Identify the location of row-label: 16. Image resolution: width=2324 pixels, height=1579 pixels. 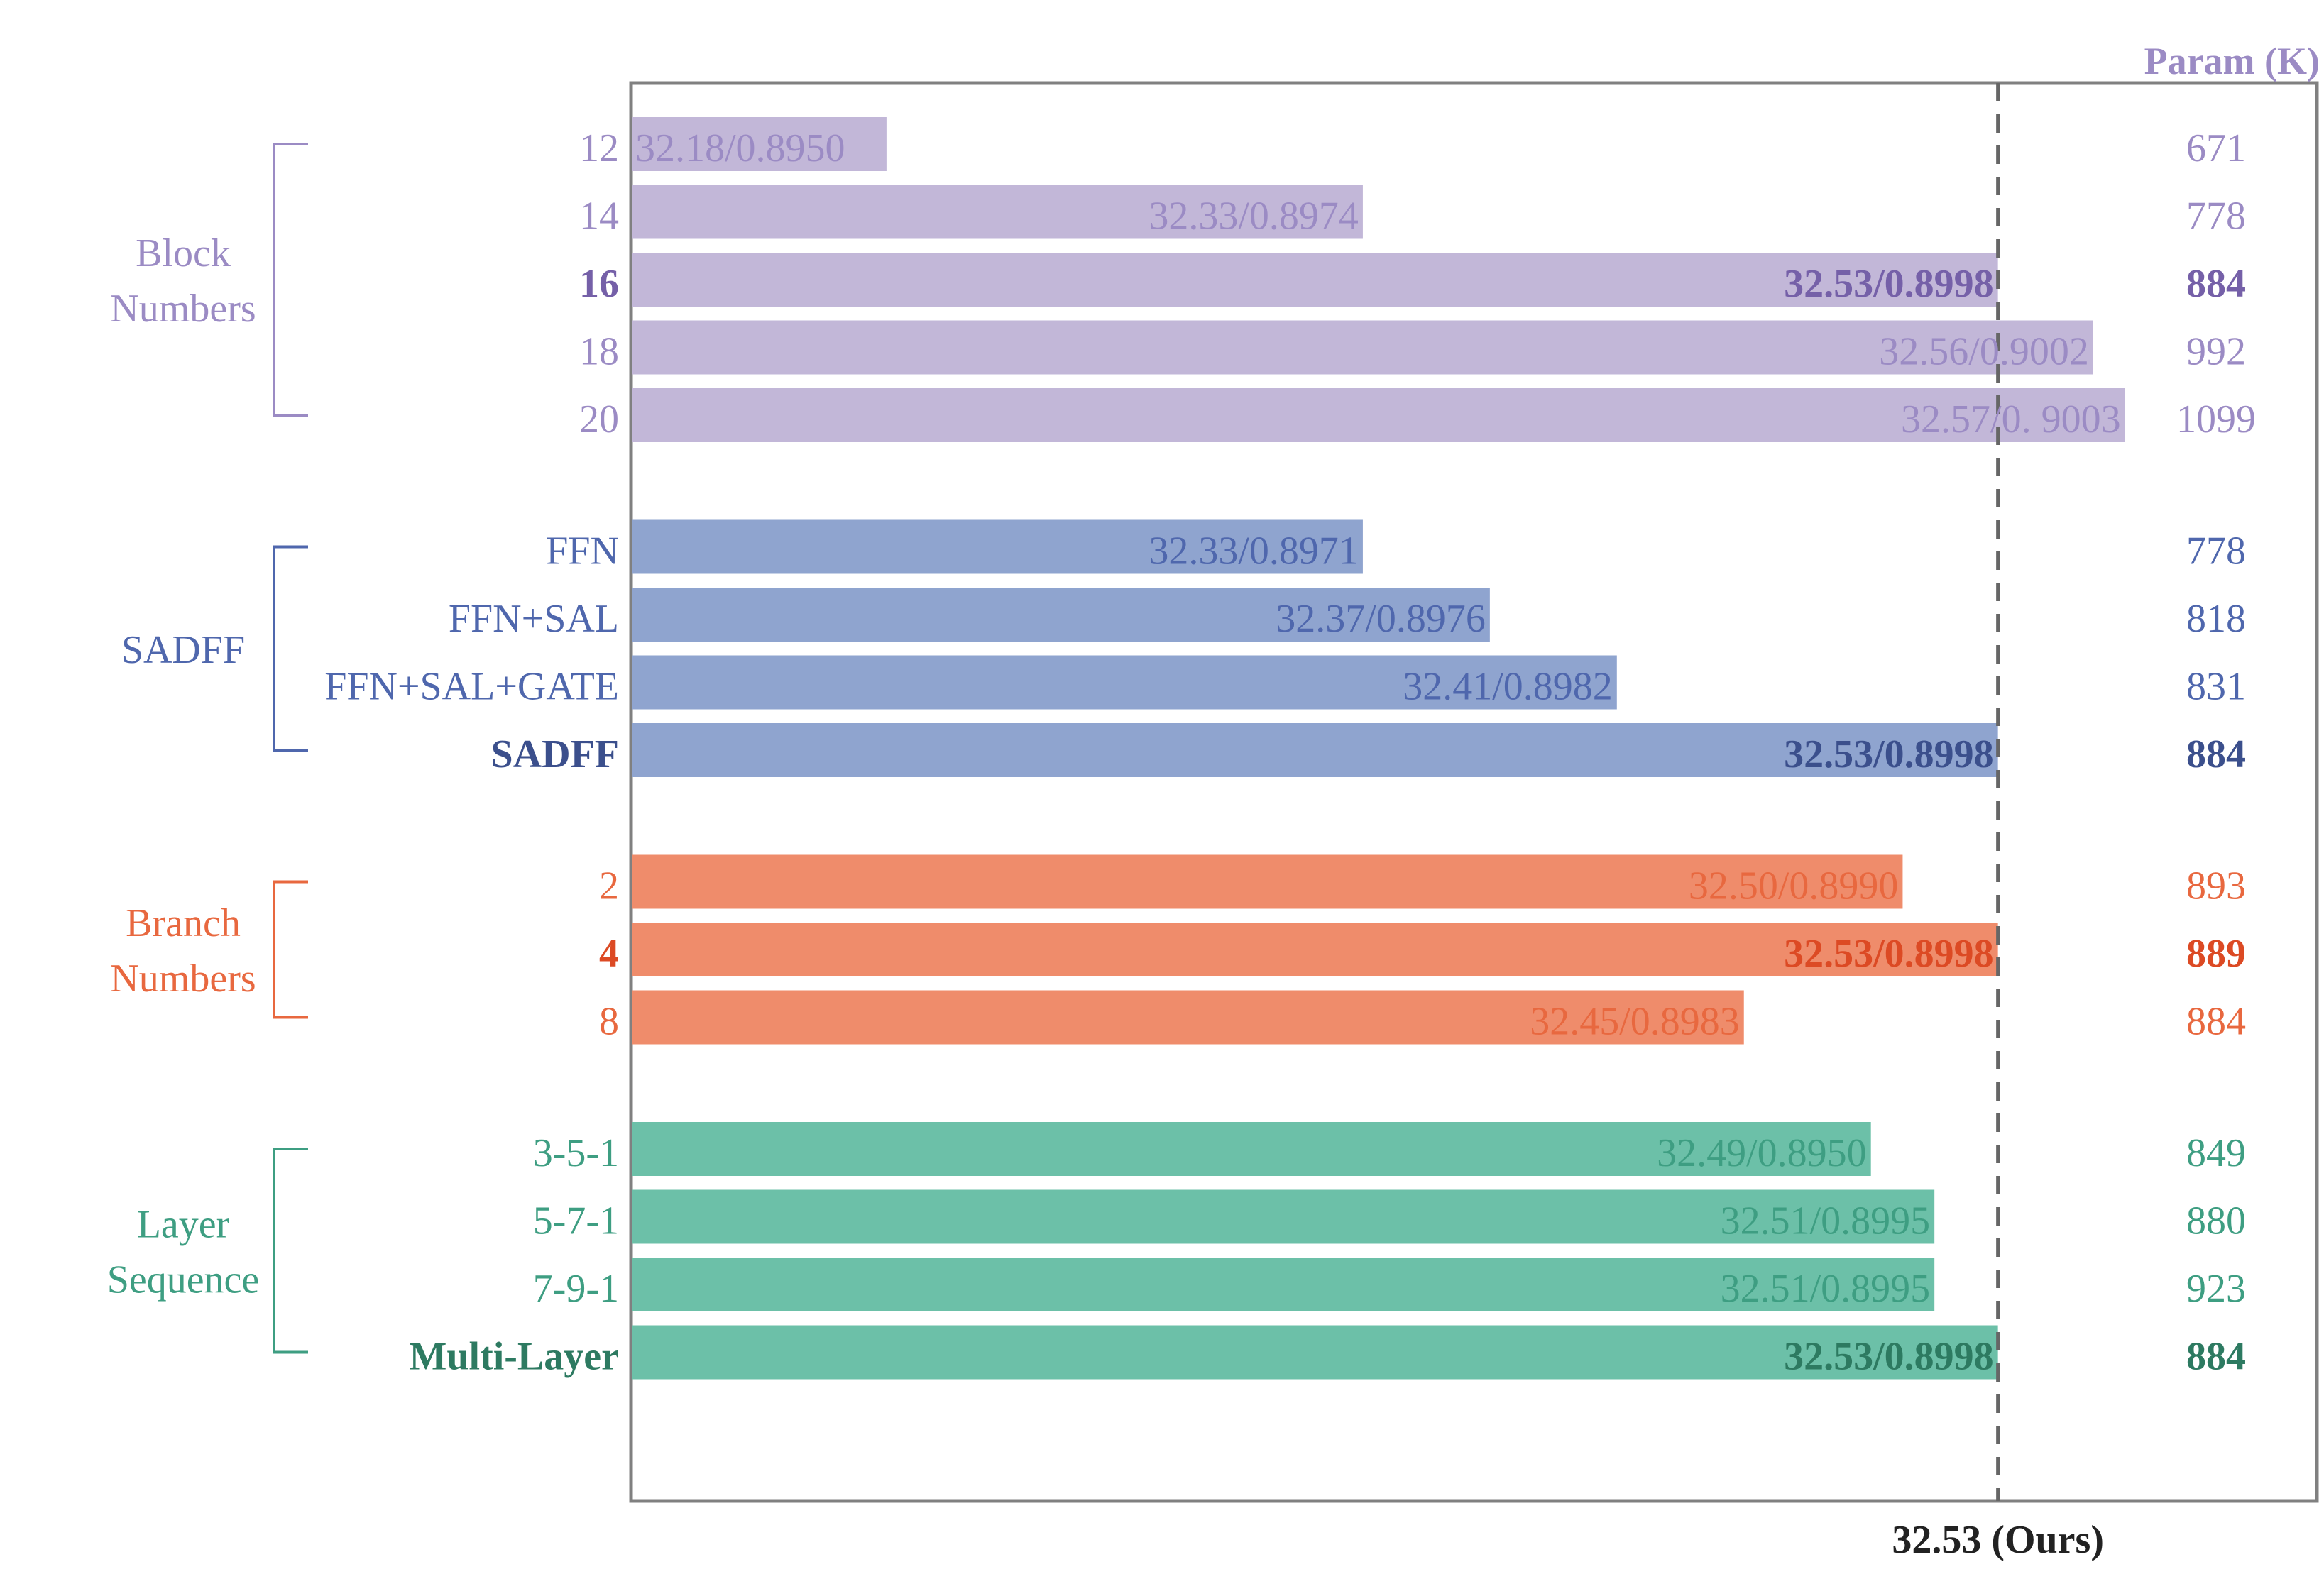
(599, 284).